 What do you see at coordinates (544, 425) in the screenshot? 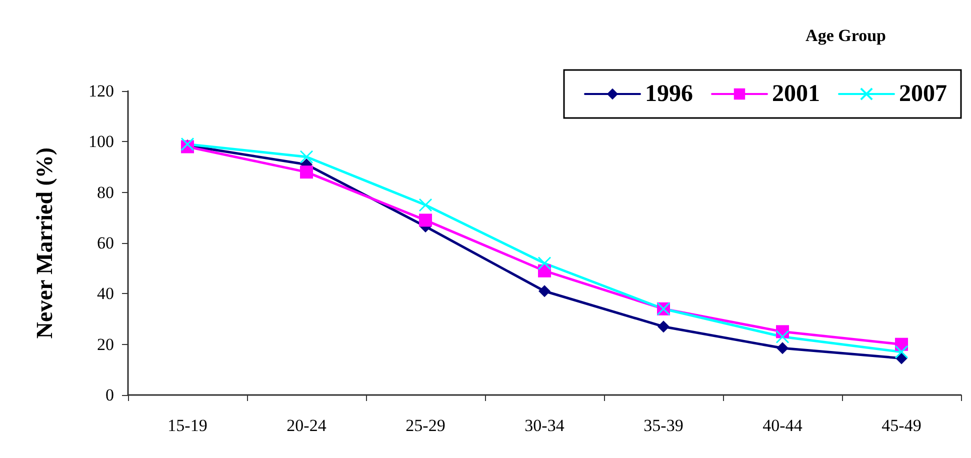
I see `x-tick-label: 30-34` at bounding box center [544, 425].